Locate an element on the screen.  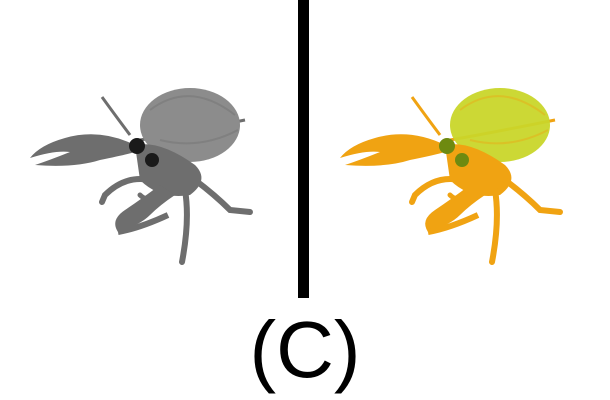
vertical-divider is located at coordinates (303, 149).